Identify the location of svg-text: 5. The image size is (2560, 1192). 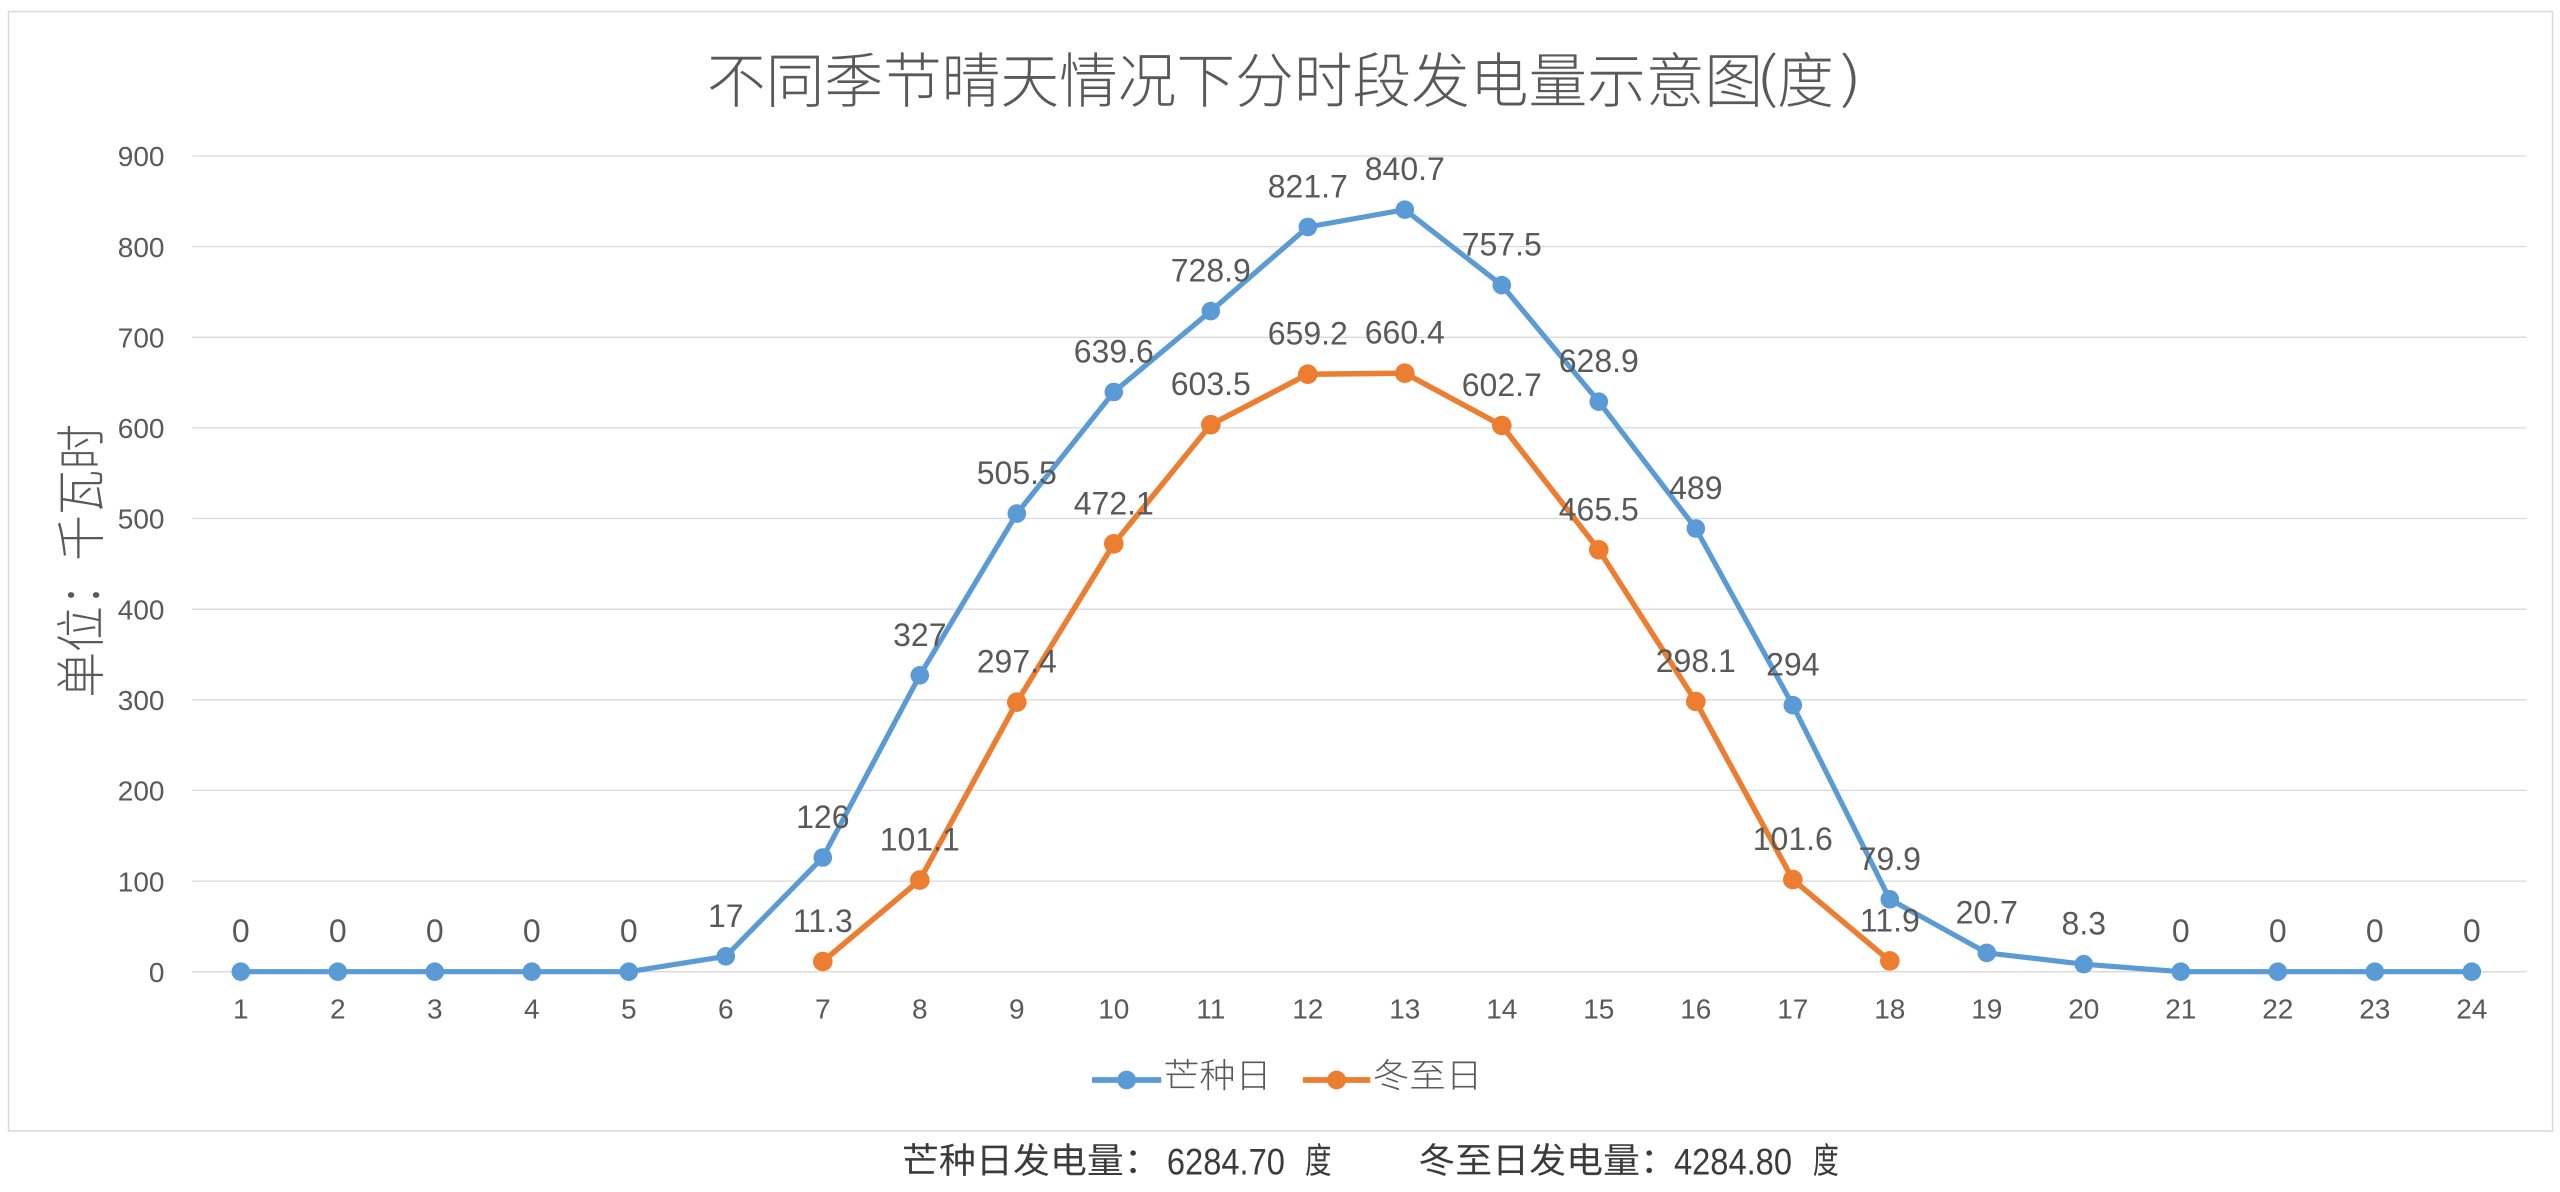
(629, 1008).